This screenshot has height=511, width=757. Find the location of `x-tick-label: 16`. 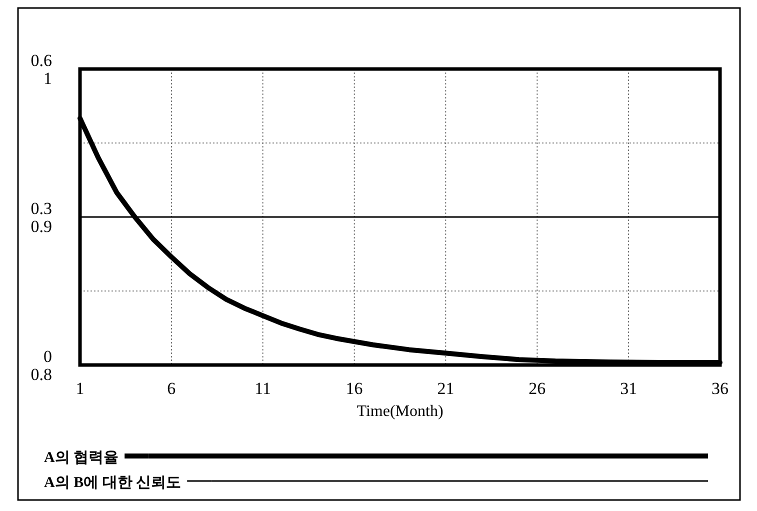

x-tick-label: 16 is located at coordinates (354, 388).